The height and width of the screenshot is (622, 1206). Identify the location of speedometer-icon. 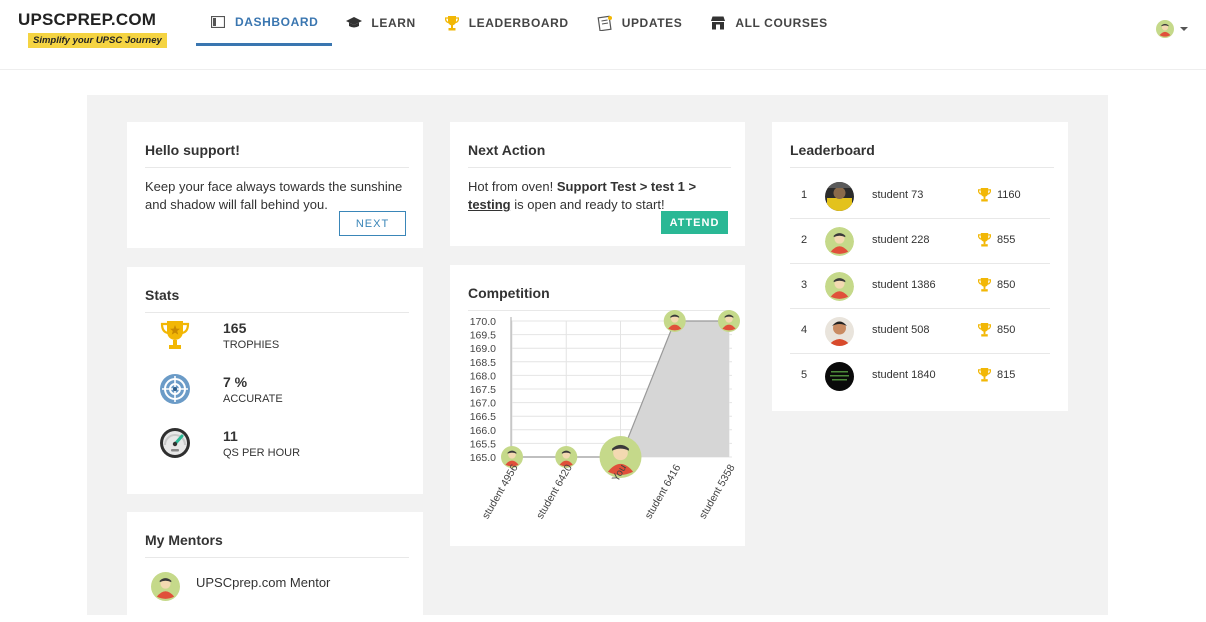
(175, 443).